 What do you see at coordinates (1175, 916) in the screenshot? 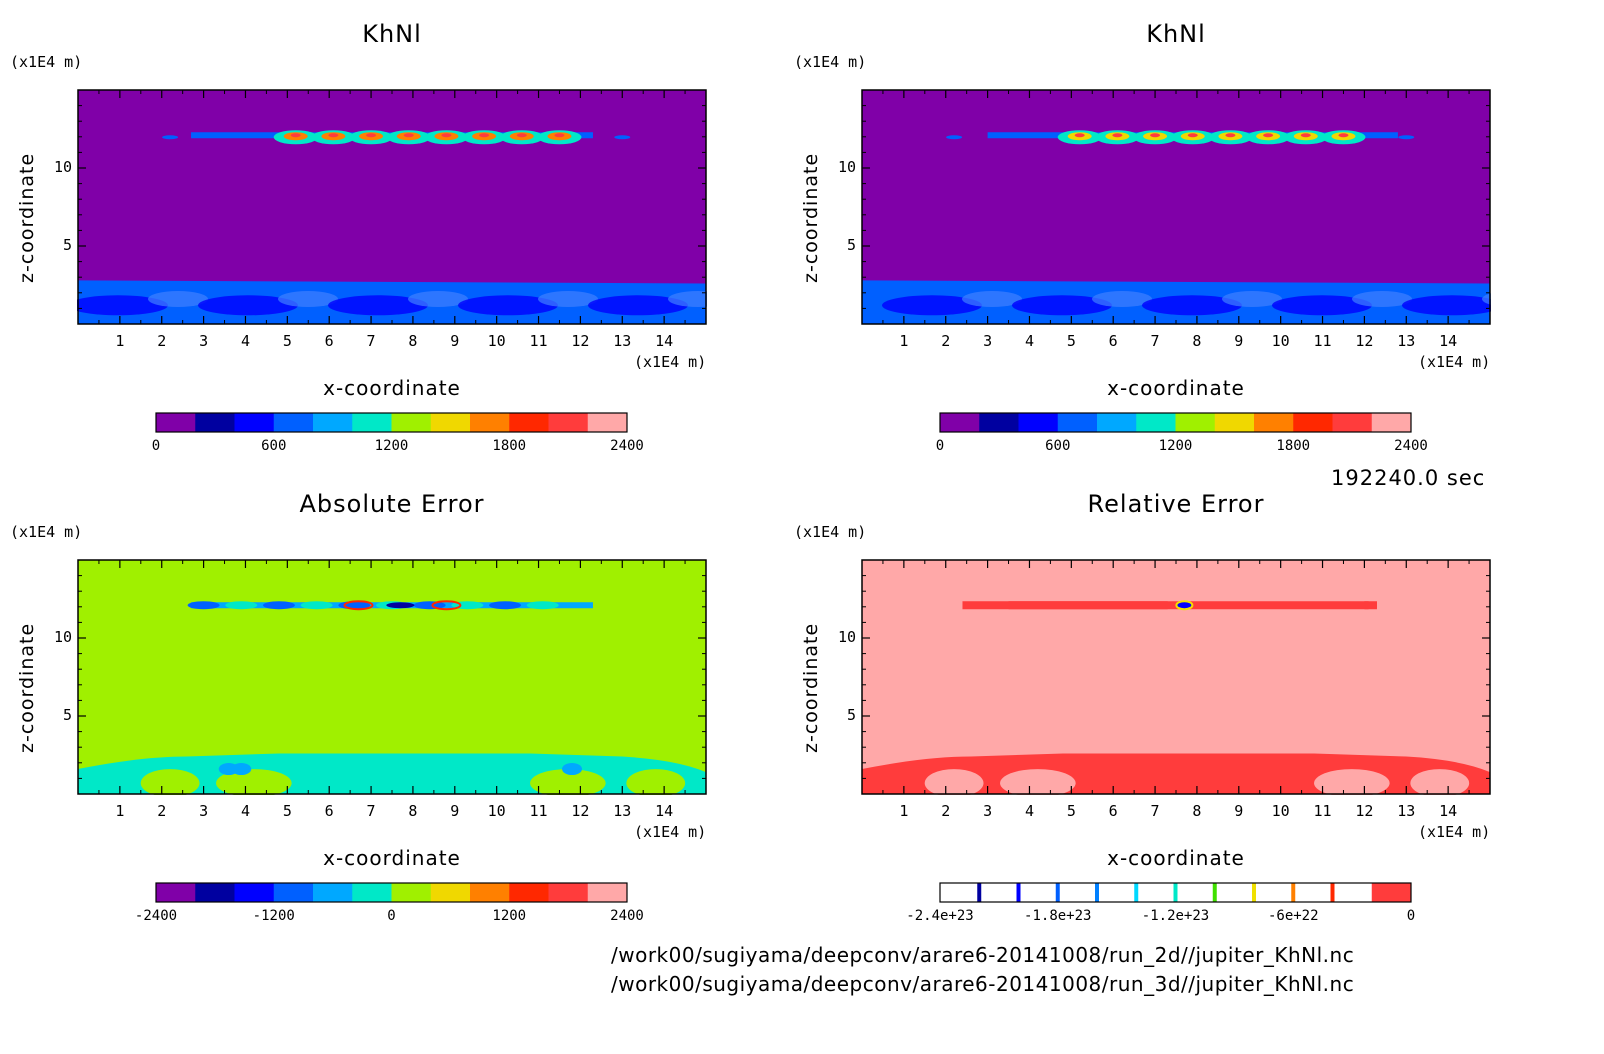
I see `colorbar-tick-label: -1.2e+23` at bounding box center [1175, 916].